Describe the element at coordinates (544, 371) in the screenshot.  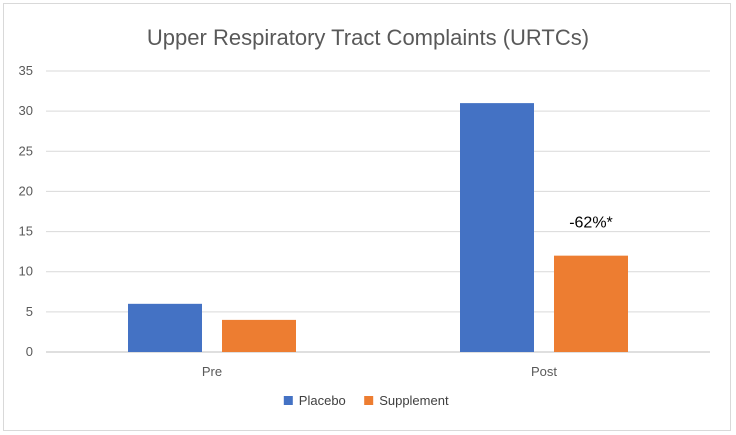
I see `x-category-label: Post` at that location.